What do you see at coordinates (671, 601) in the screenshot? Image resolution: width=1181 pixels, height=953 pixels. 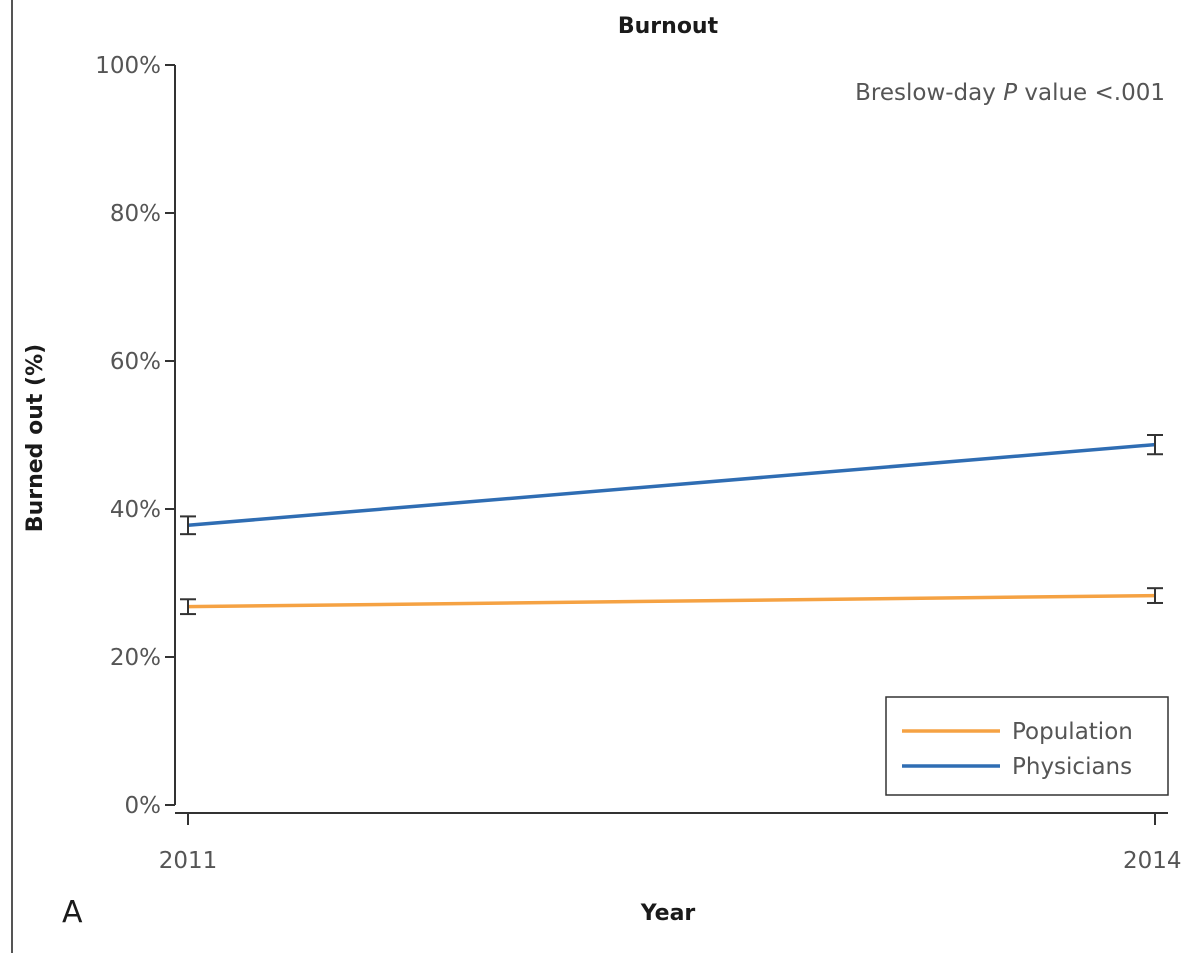 I see `series-line-population` at bounding box center [671, 601].